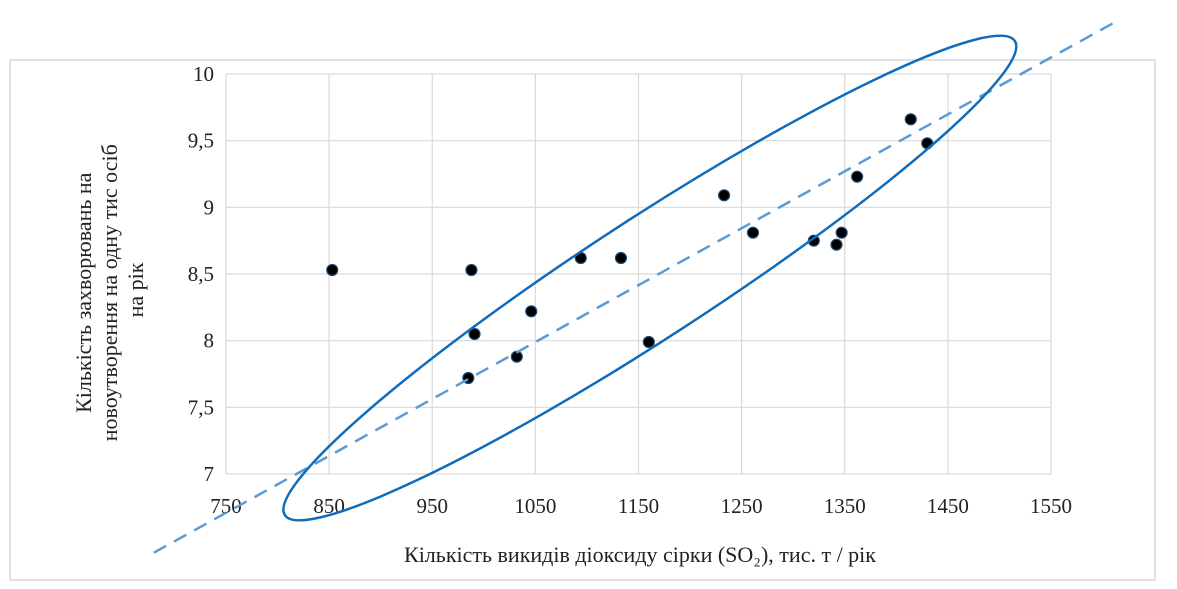 This screenshot has width=1177, height=589. Describe the element at coordinates (535, 506) in the screenshot. I see `x-tick-label: 1050` at that location.